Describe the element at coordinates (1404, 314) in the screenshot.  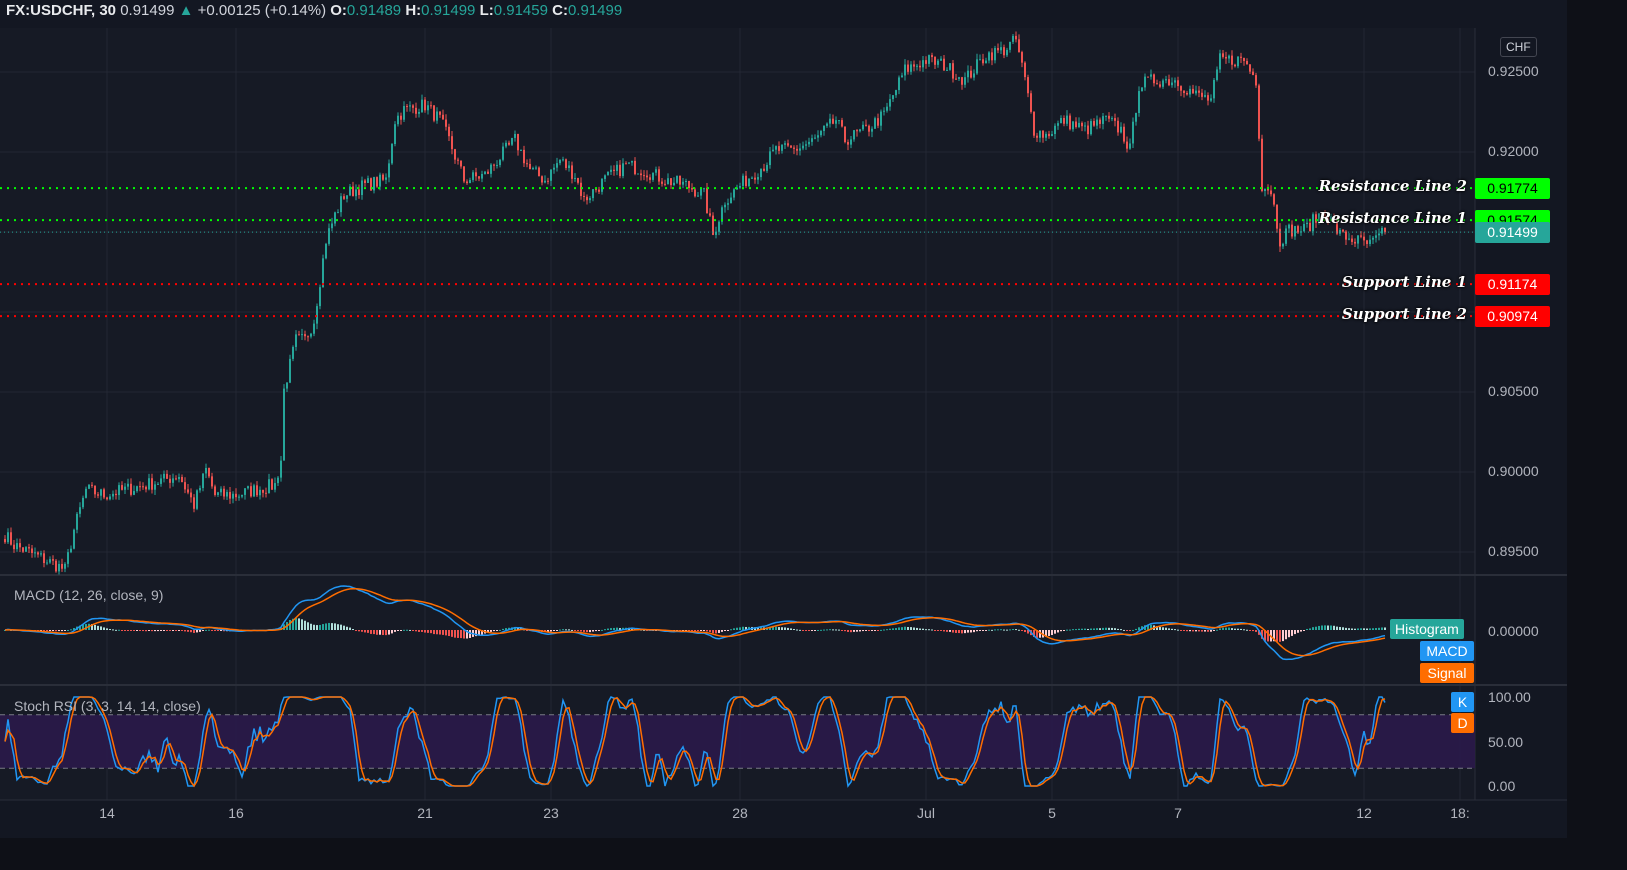
I see `level-label: Support Line 2` at that location.